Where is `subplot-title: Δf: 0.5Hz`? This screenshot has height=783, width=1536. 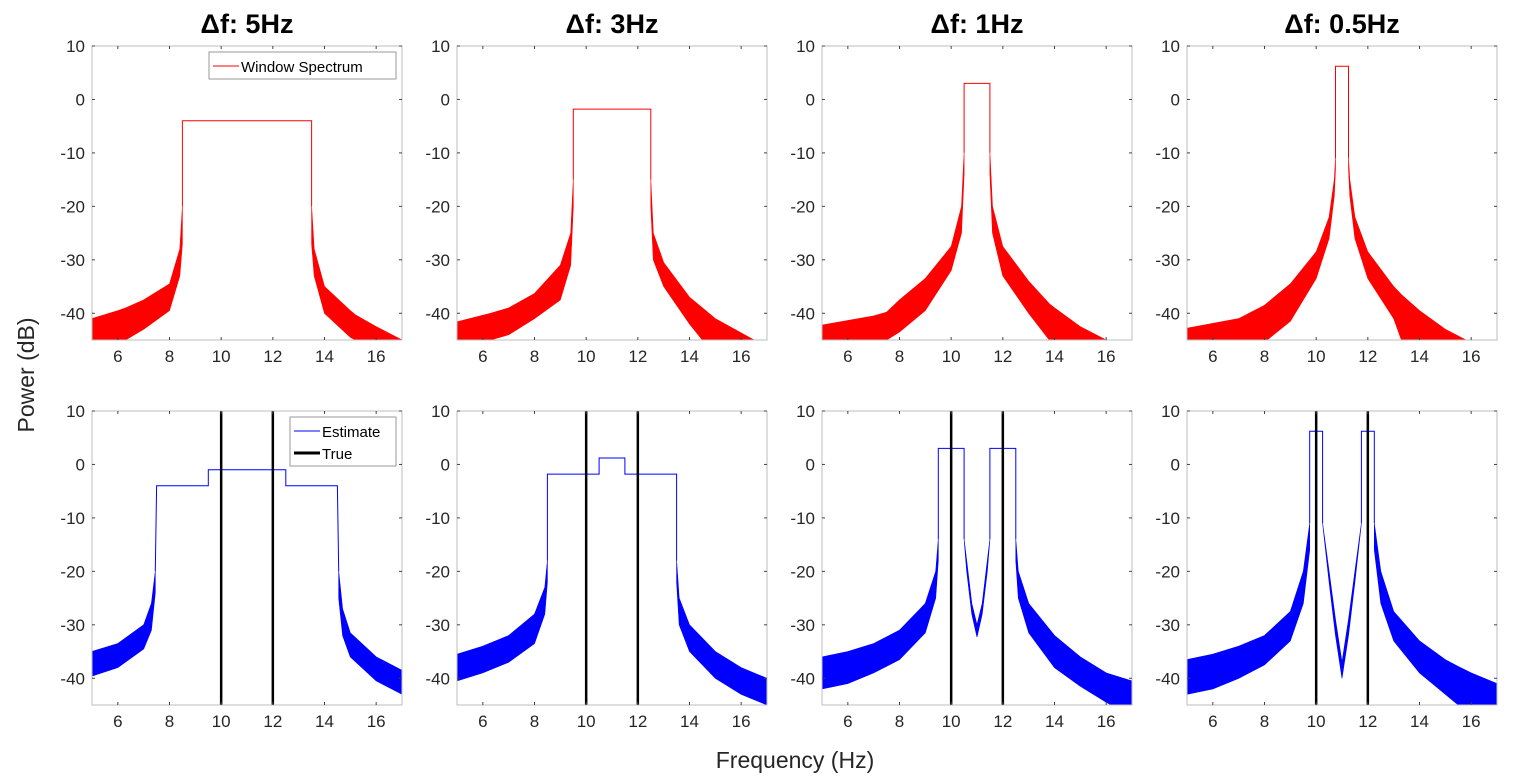 subplot-title: Δf: 0.5Hz is located at coordinates (1341, 24).